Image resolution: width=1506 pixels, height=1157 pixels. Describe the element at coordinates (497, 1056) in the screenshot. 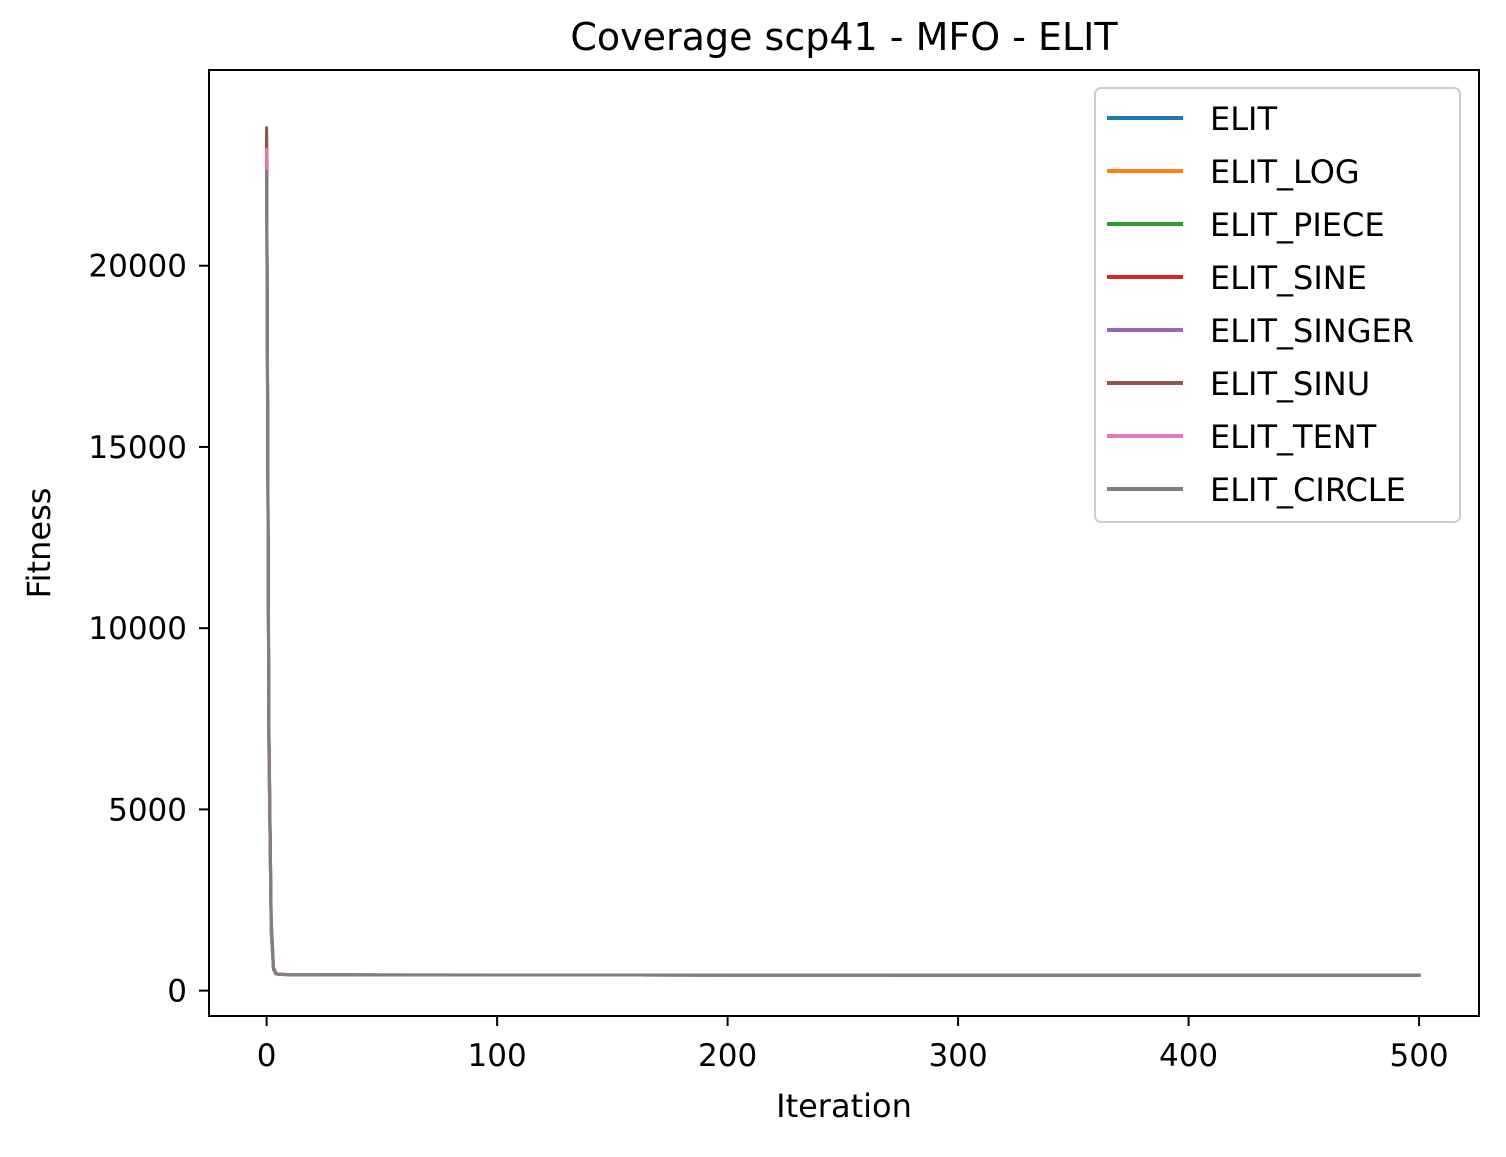

I see `x-tick-label-1: 100` at that location.